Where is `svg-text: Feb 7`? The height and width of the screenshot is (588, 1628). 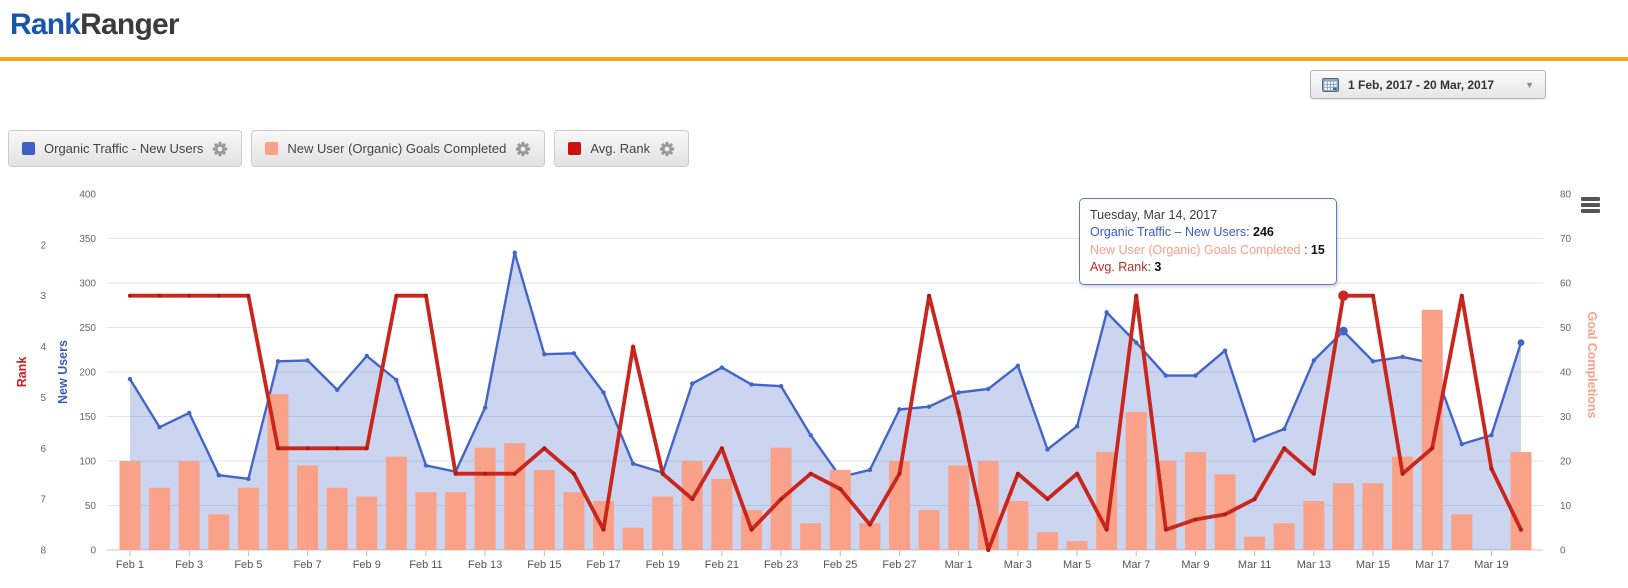 svg-text: Feb 7 is located at coordinates (308, 565).